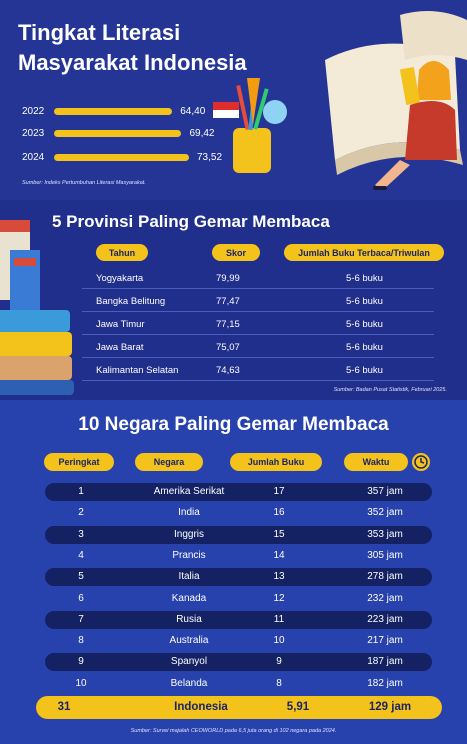 This screenshot has height=744, width=467. I want to click on bar-row-2022: 2022 64,40, so click(113, 111).